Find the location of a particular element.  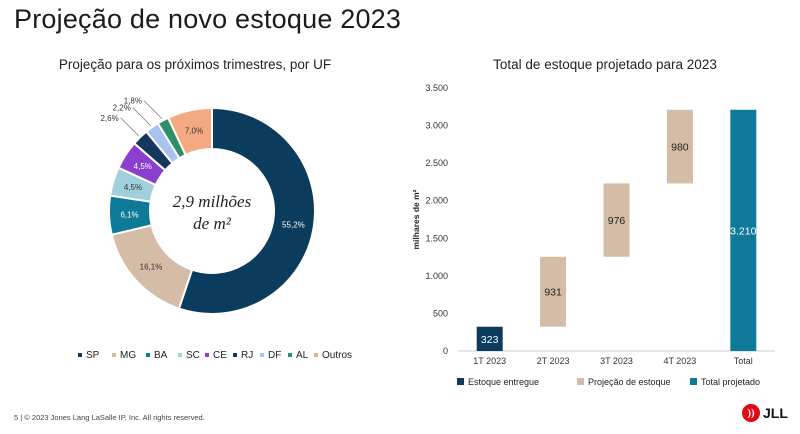

legend-marker-delivered is located at coordinates (460, 381).